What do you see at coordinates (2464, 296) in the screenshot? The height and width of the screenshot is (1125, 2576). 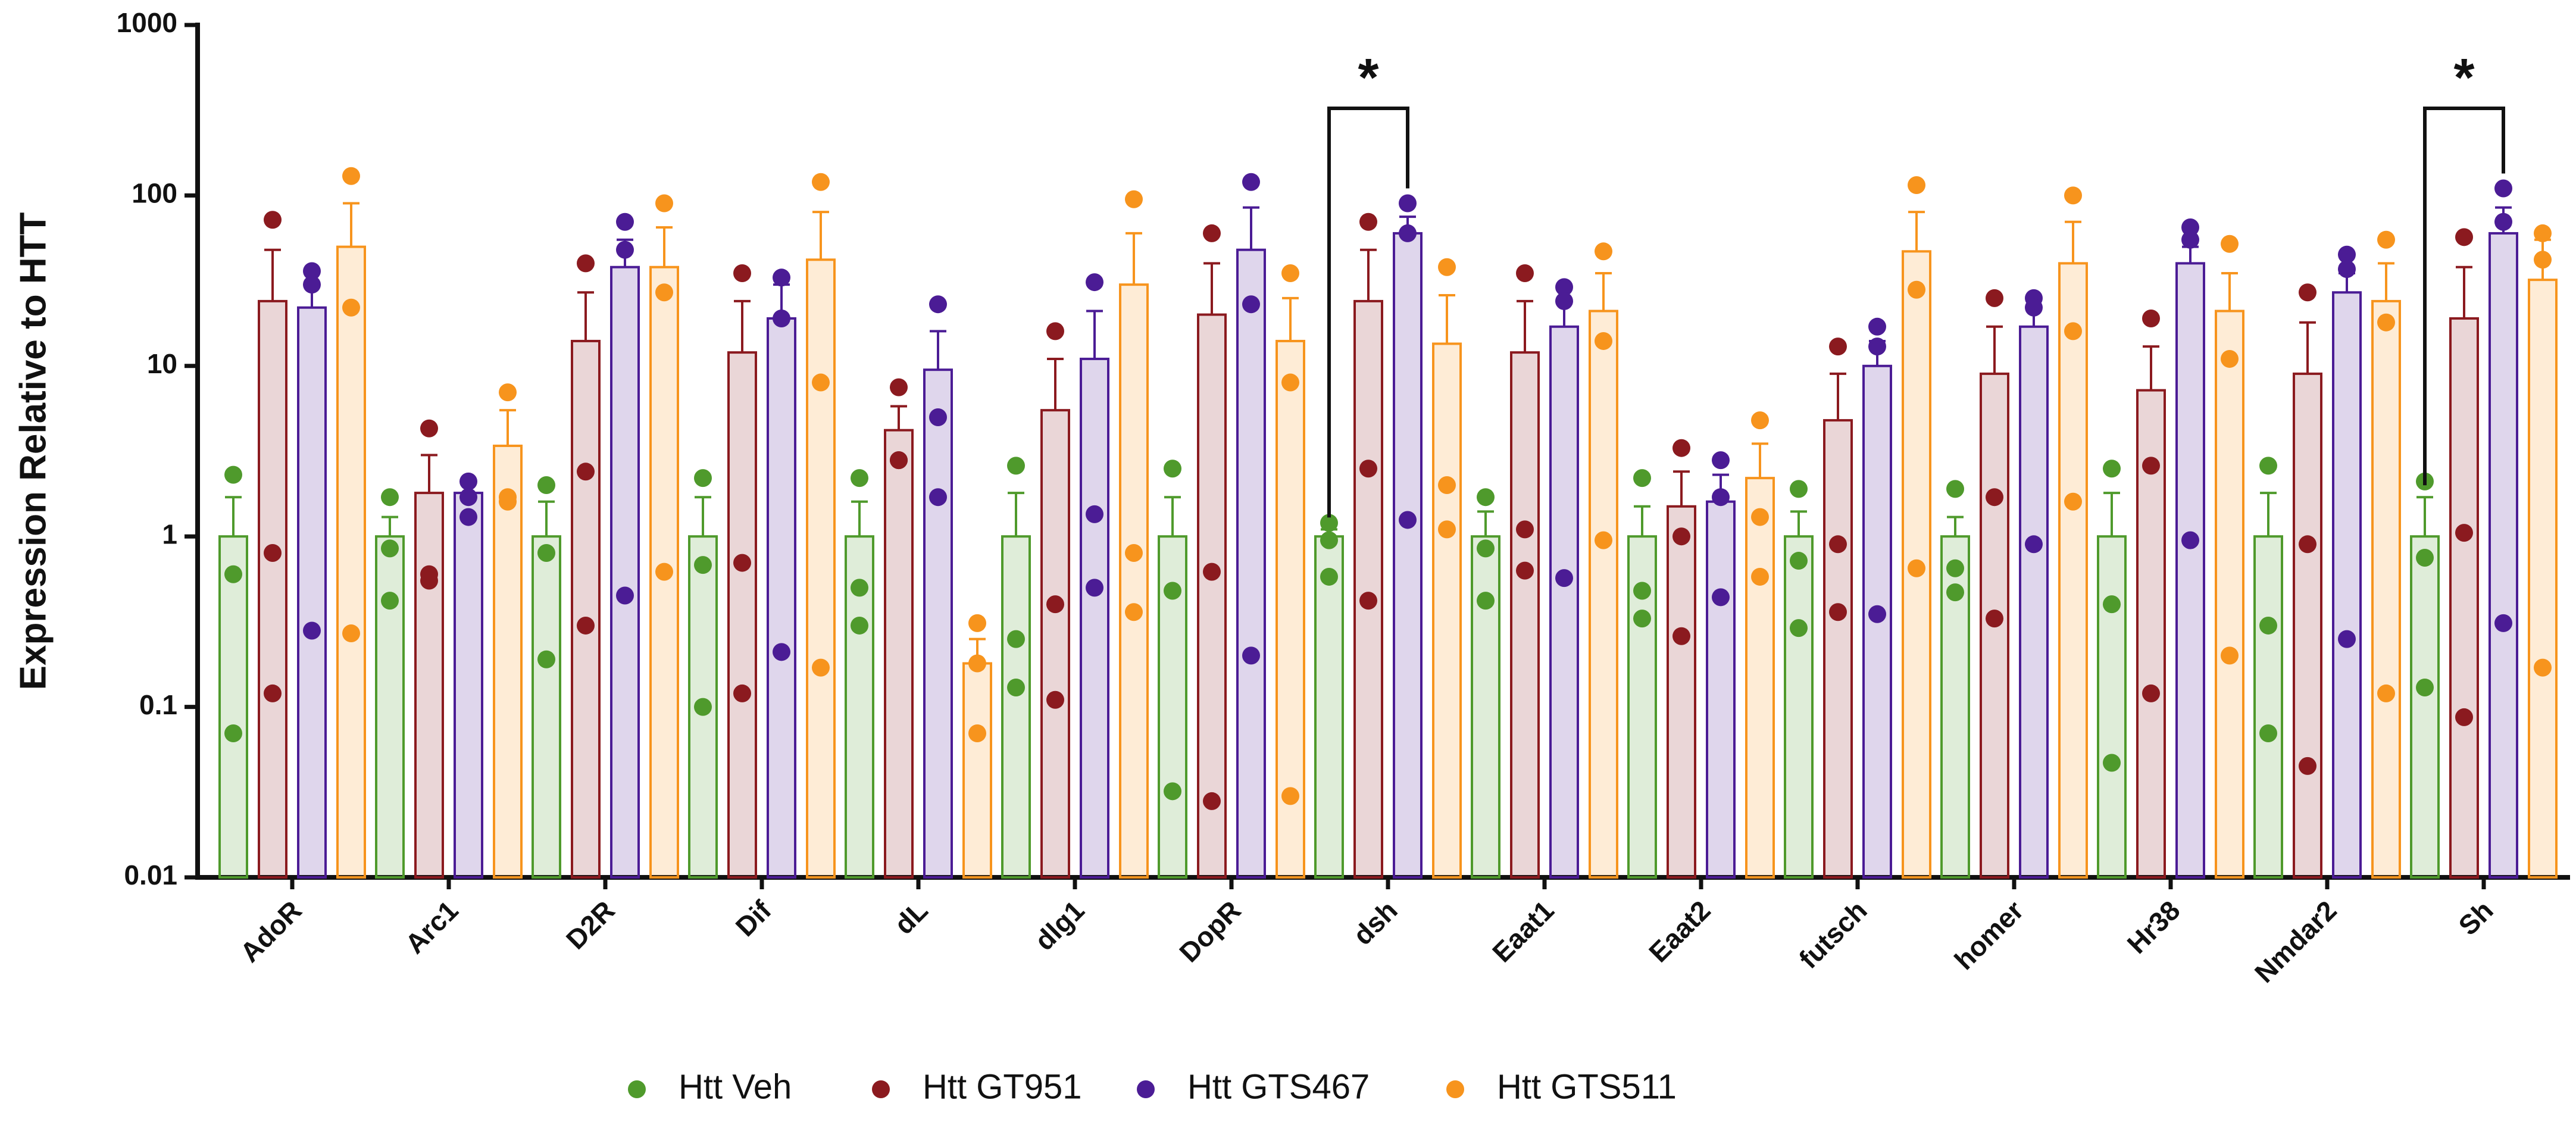 I see `significance-bracket` at bounding box center [2464, 296].